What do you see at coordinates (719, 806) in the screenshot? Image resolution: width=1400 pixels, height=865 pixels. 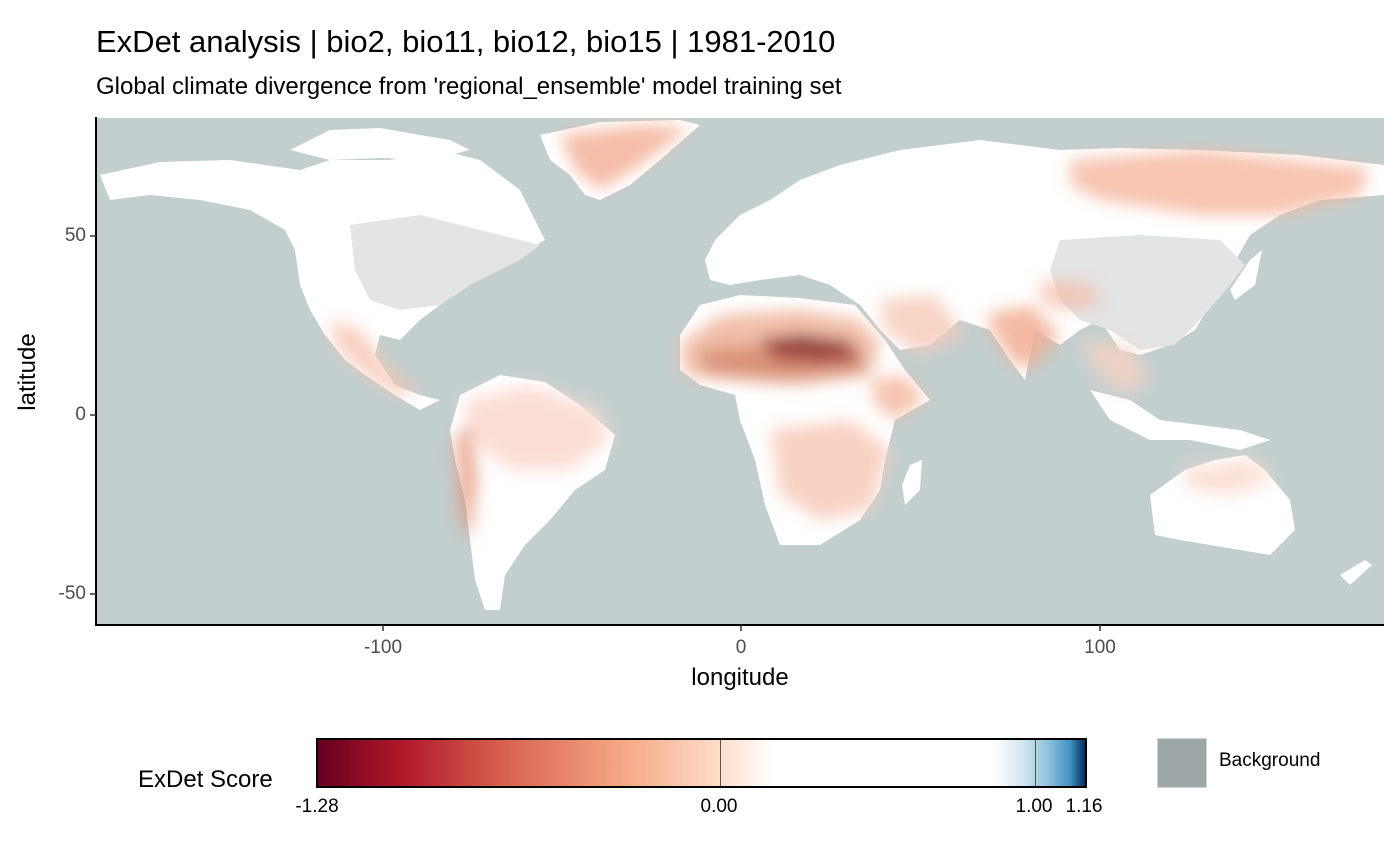 I see `colorbar-label-zero: 0.00` at bounding box center [719, 806].